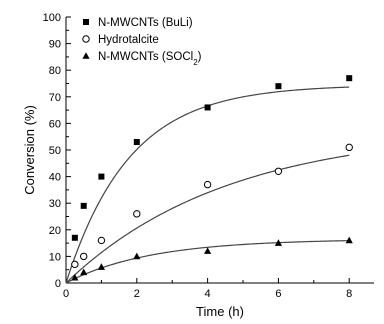 This screenshot has width=384, height=324. Describe the element at coordinates (349, 294) in the screenshot. I see `x-tick-label: 8` at that location.